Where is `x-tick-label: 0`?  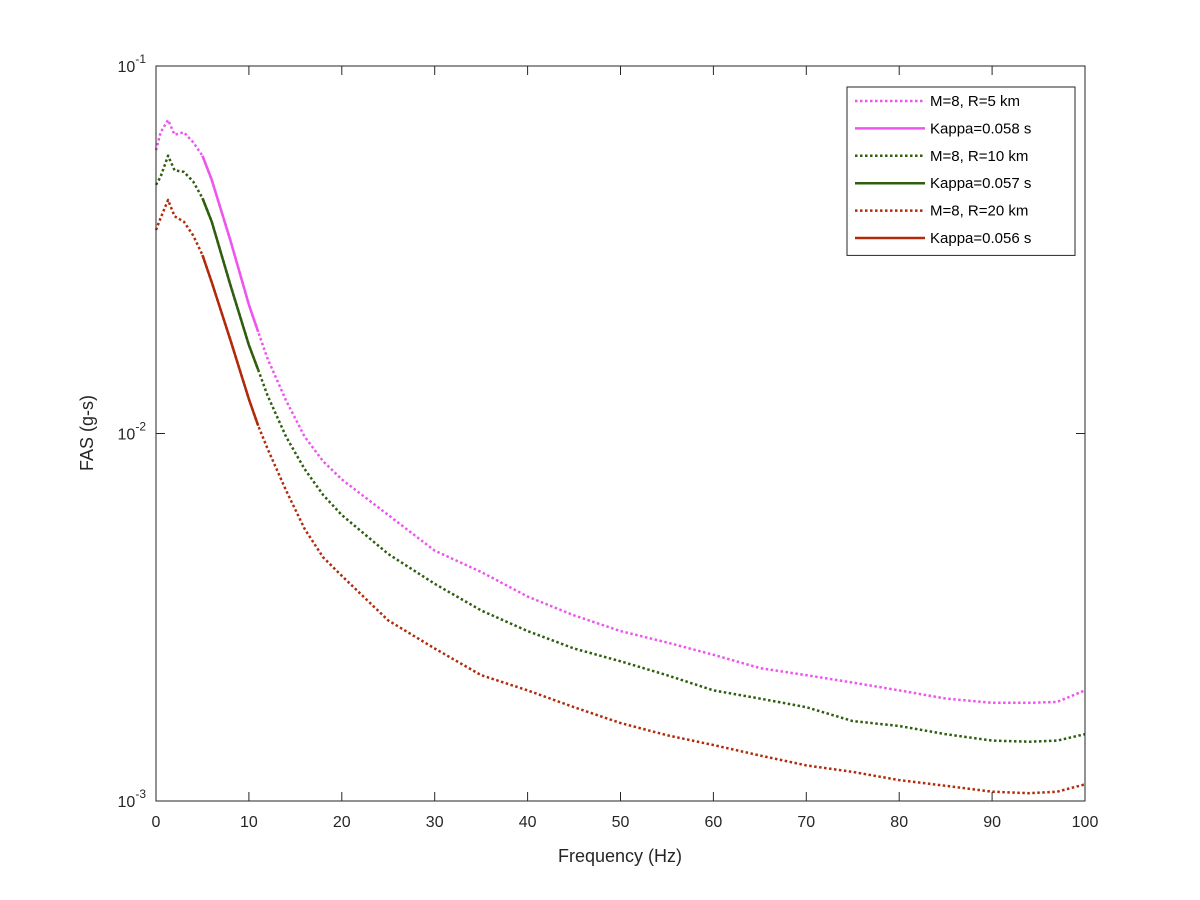
x-tick-label: 0 is located at coordinates (156, 822).